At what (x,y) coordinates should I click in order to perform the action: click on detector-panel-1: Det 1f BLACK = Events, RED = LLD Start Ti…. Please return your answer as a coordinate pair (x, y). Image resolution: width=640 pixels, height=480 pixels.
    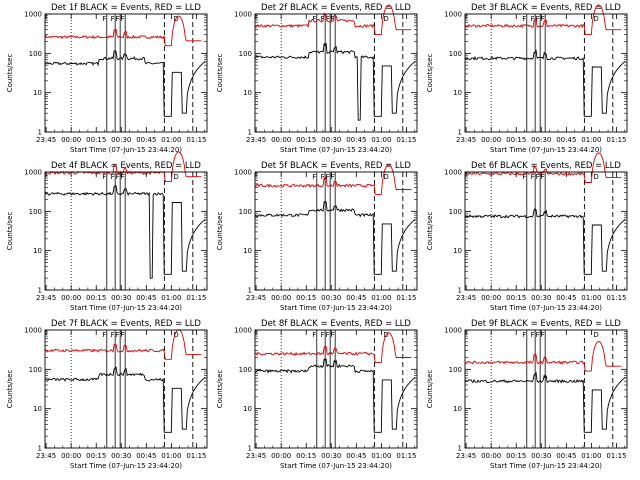
    Looking at the image, I should click on (107, 78).